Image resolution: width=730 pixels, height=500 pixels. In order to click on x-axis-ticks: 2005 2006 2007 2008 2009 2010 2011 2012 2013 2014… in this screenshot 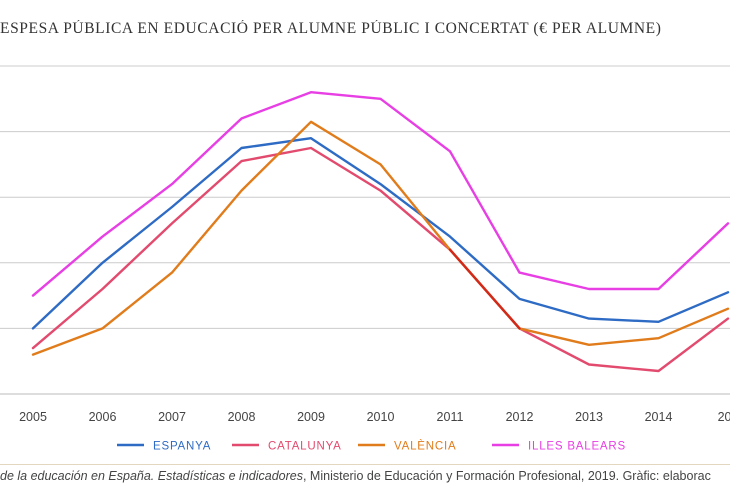, I will do `click(374, 417)`.